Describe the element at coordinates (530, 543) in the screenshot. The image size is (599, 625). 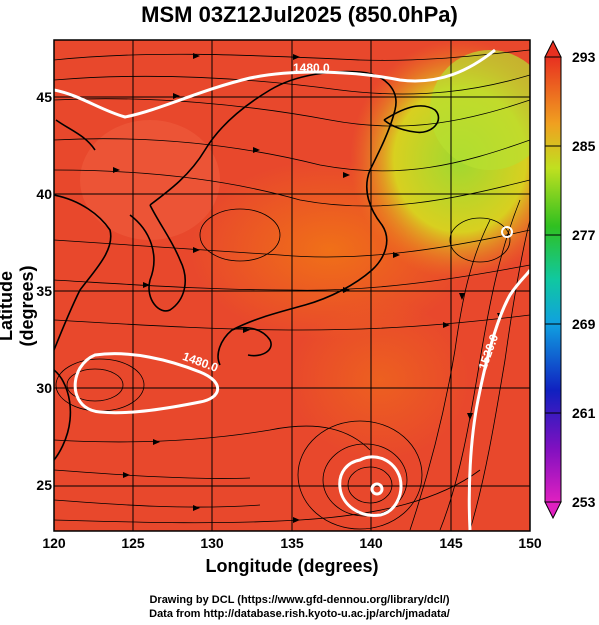
I see `x-tick-label: 150` at that location.